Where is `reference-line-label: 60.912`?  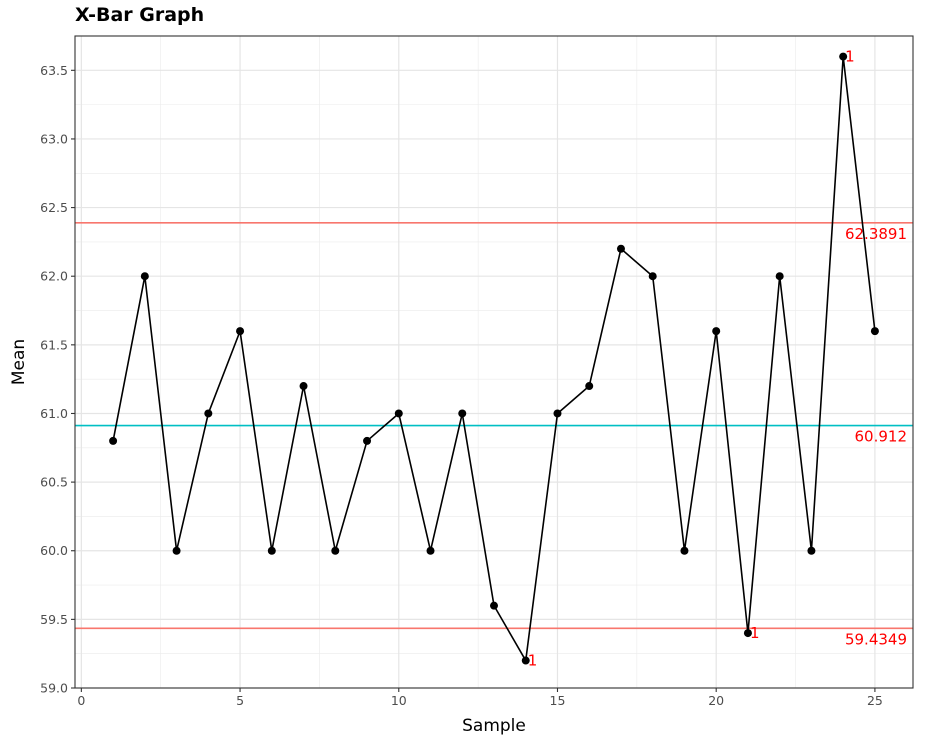 reference-line-label: 60.912 is located at coordinates (881, 437).